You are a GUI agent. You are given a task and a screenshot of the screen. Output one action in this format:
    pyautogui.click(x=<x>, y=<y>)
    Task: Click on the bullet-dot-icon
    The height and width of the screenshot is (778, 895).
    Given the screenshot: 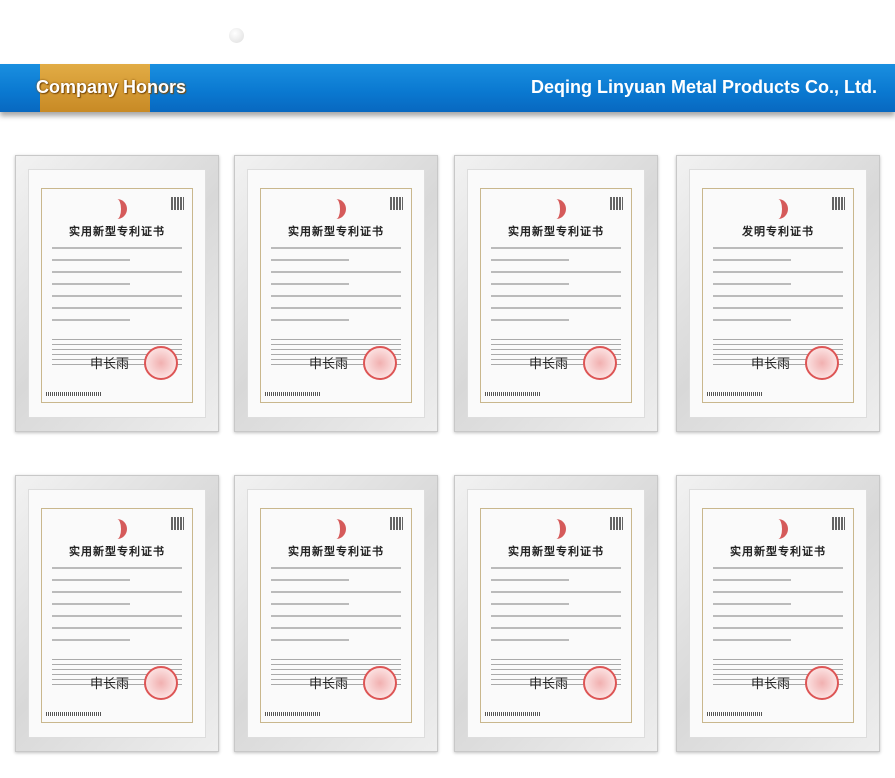 What is the action you would take?
    pyautogui.click(x=236, y=35)
    